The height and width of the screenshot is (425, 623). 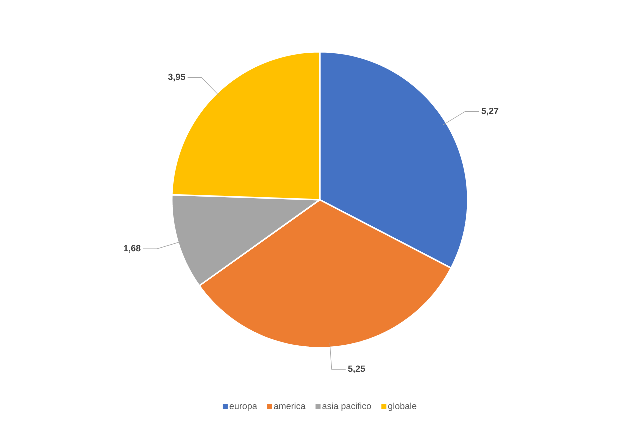 What do you see at coordinates (402, 407) in the screenshot?
I see `legend-label: globale` at bounding box center [402, 407].